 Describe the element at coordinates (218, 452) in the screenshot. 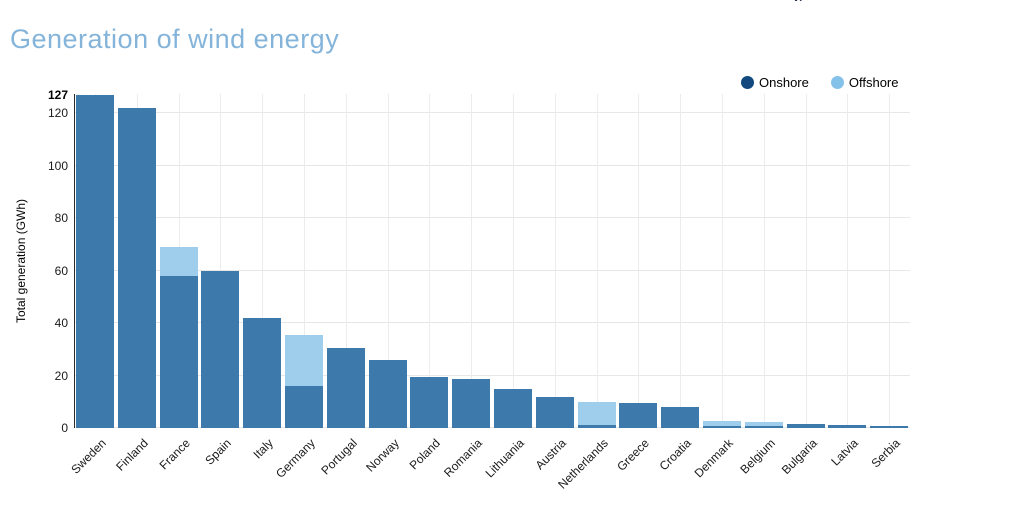

I see `x-label-spain: Spain` at that location.